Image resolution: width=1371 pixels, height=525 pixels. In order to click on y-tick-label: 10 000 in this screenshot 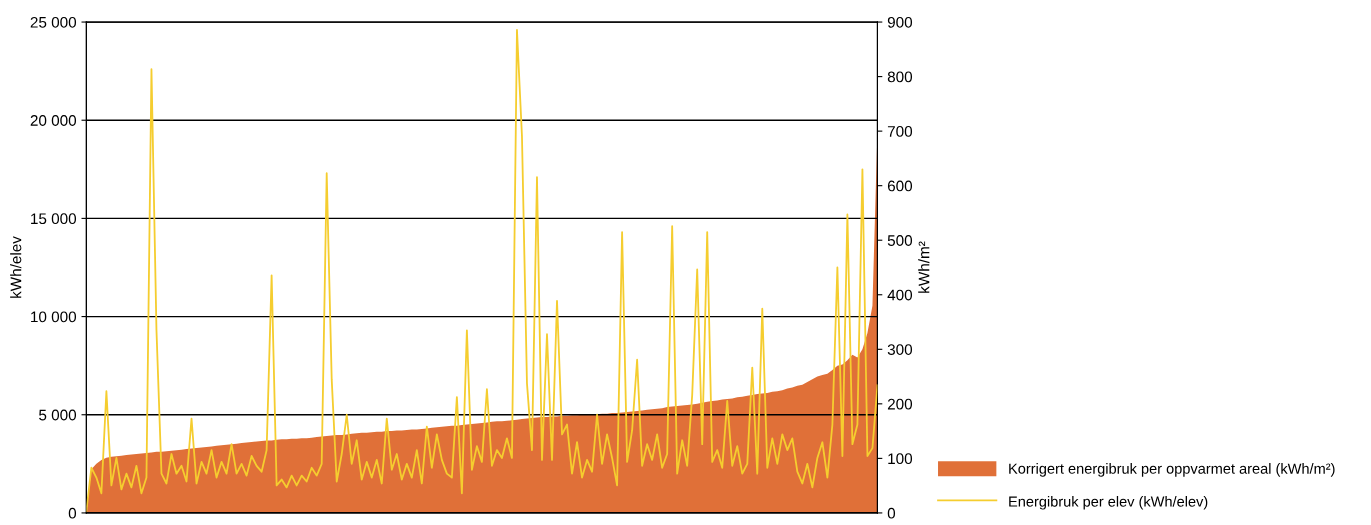, I will do `click(54, 317)`.